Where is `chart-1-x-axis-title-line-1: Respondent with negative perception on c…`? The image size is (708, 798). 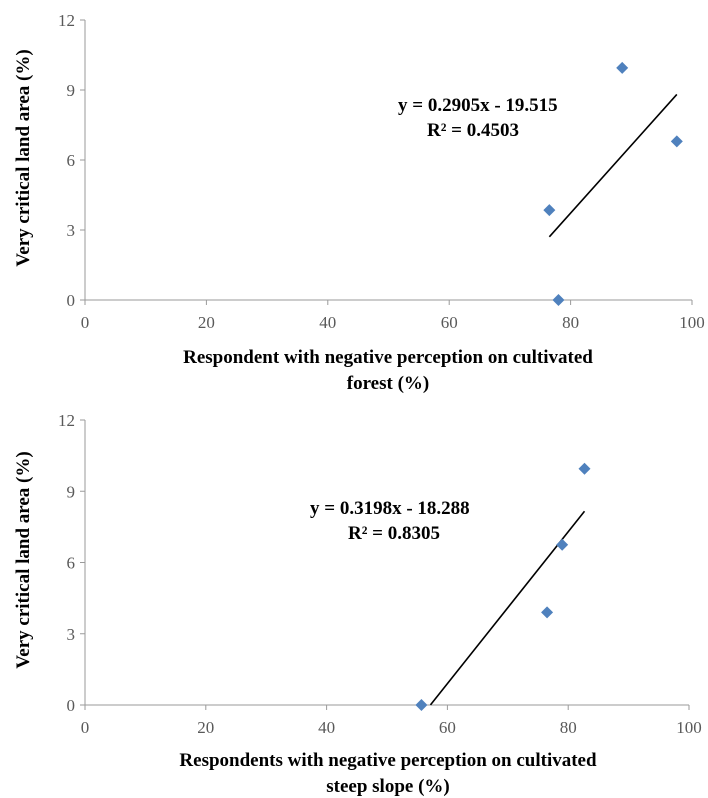
chart-1-x-axis-title-line-1: Respondent with negative perception on c… is located at coordinates (388, 357).